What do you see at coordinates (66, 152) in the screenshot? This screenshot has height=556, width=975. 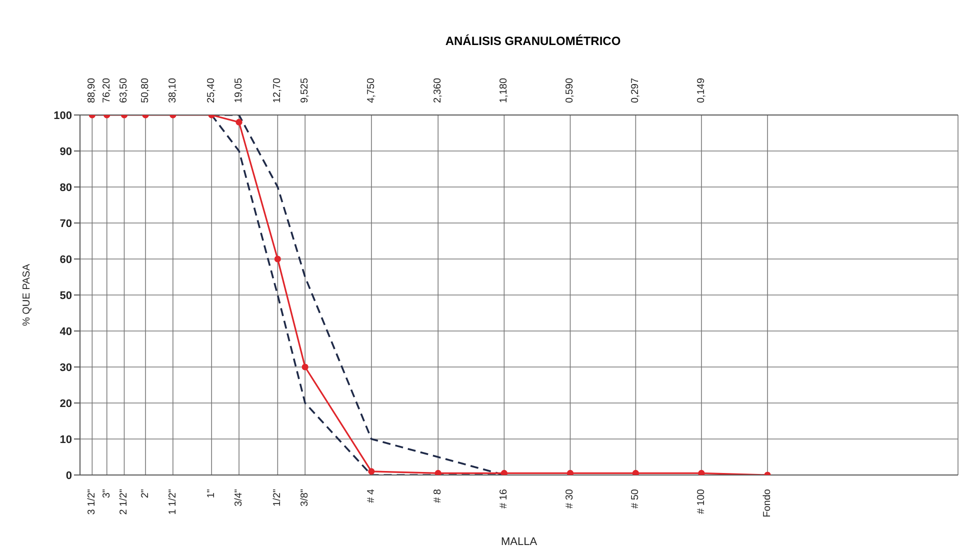 I see `y-tick-label: 90` at bounding box center [66, 152].